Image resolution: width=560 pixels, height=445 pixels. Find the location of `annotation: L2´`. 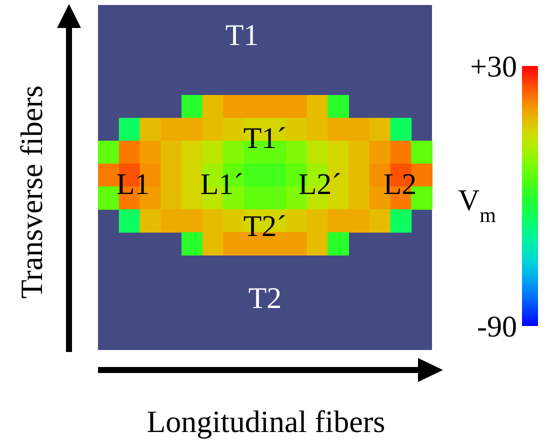

annotation: L2´ is located at coordinates (320, 184).